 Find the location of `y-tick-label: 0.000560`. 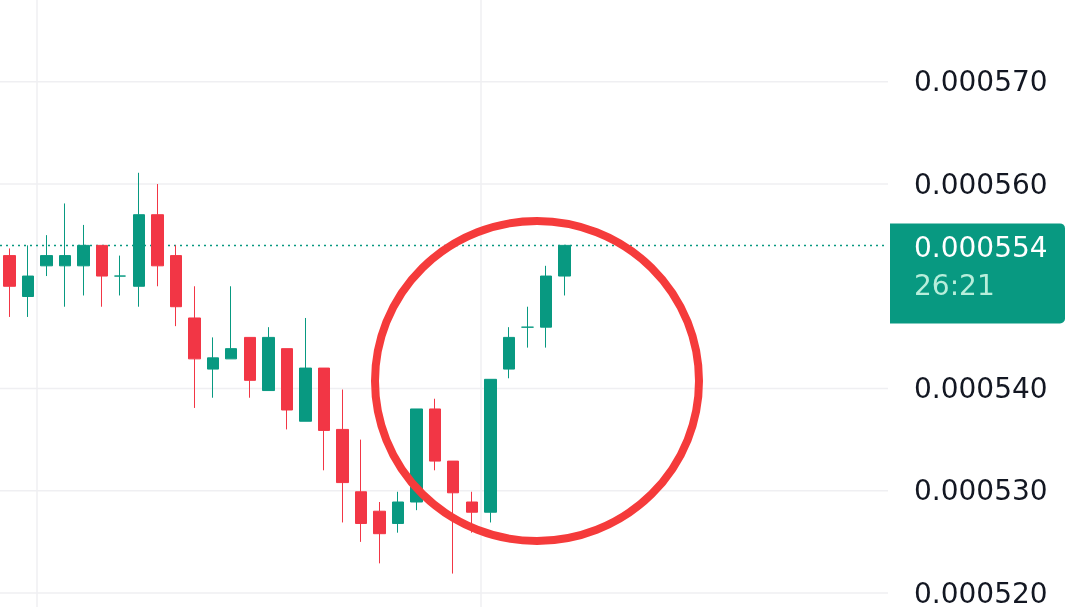

y-tick-label: 0.000560 is located at coordinates (981, 184).